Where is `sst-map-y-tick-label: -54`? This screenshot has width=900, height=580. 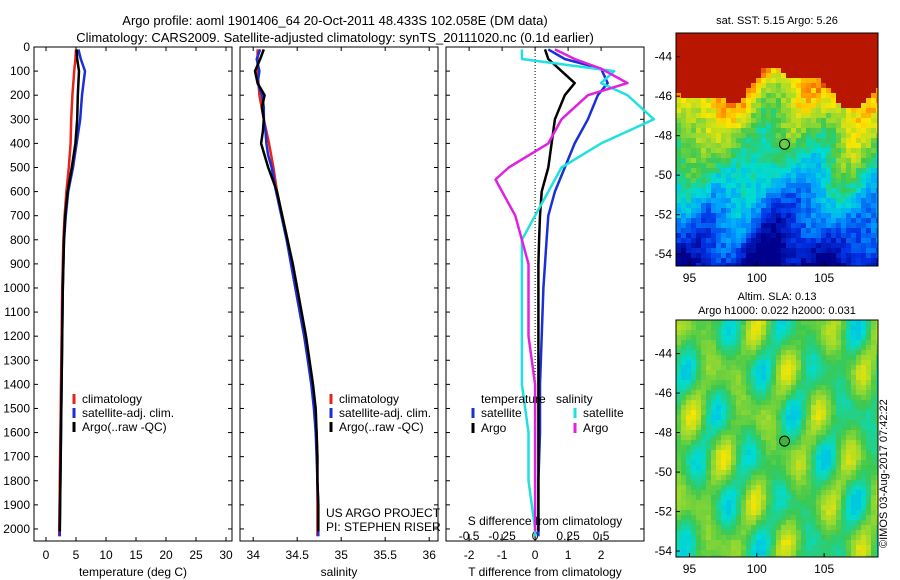
sst-map-y-tick-label: -54 is located at coordinates (664, 254).